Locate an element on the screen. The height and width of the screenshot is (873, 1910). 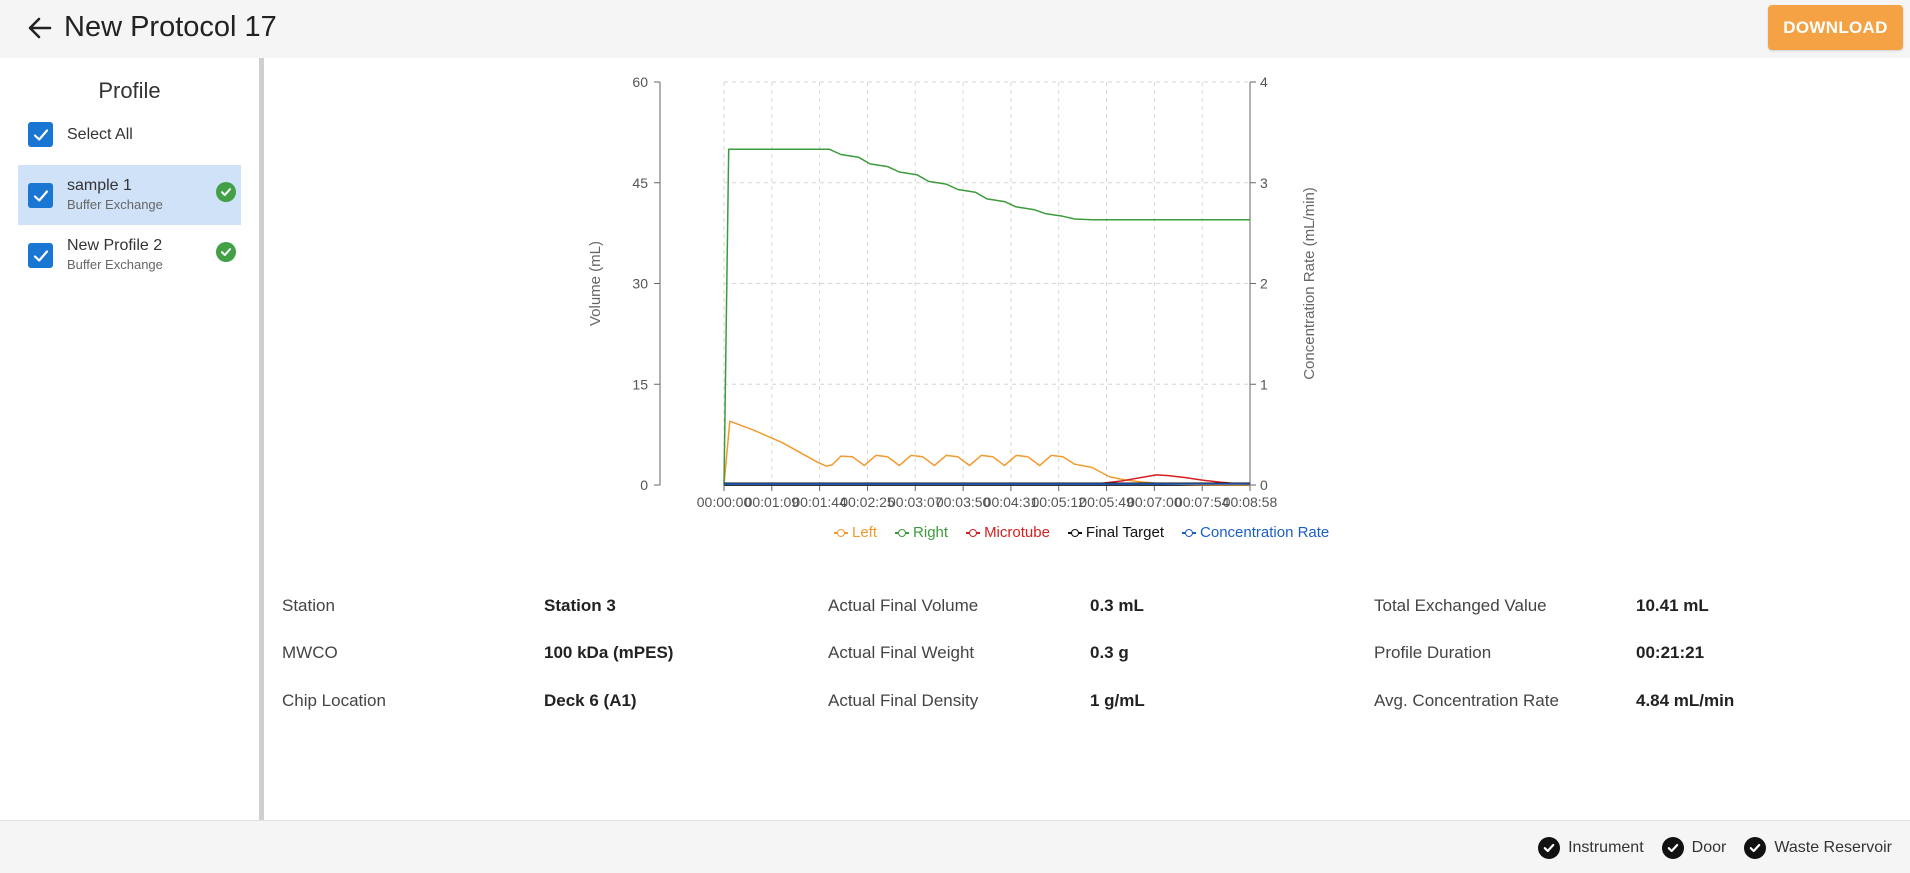
app-header: New Protocol 17 DOWNLOAD is located at coordinates (955, 29).